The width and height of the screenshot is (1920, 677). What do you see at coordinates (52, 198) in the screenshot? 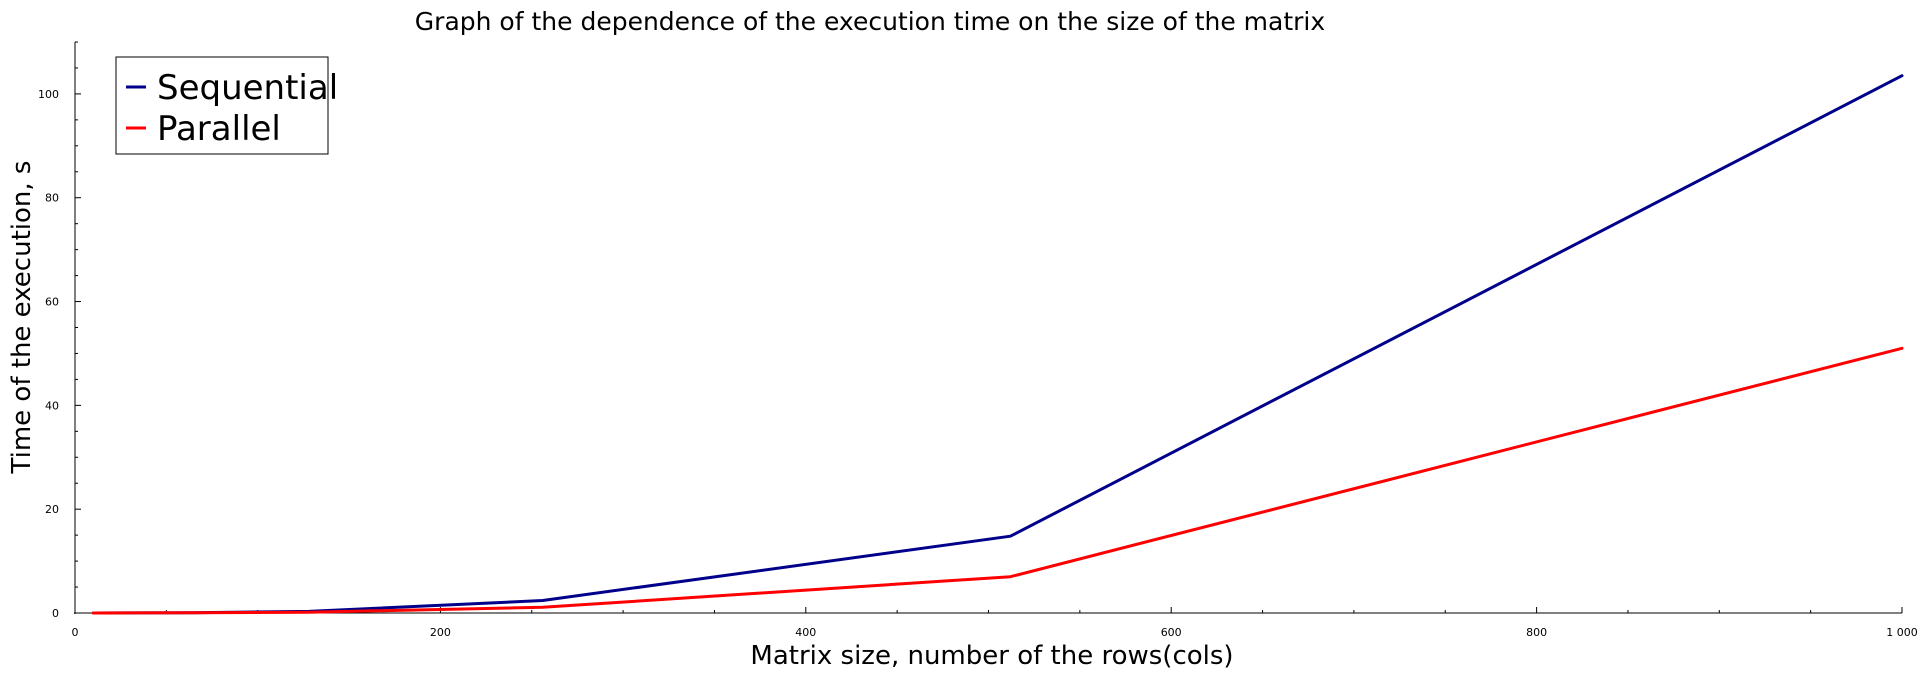
I see `y-tick-label: 80` at bounding box center [52, 198].